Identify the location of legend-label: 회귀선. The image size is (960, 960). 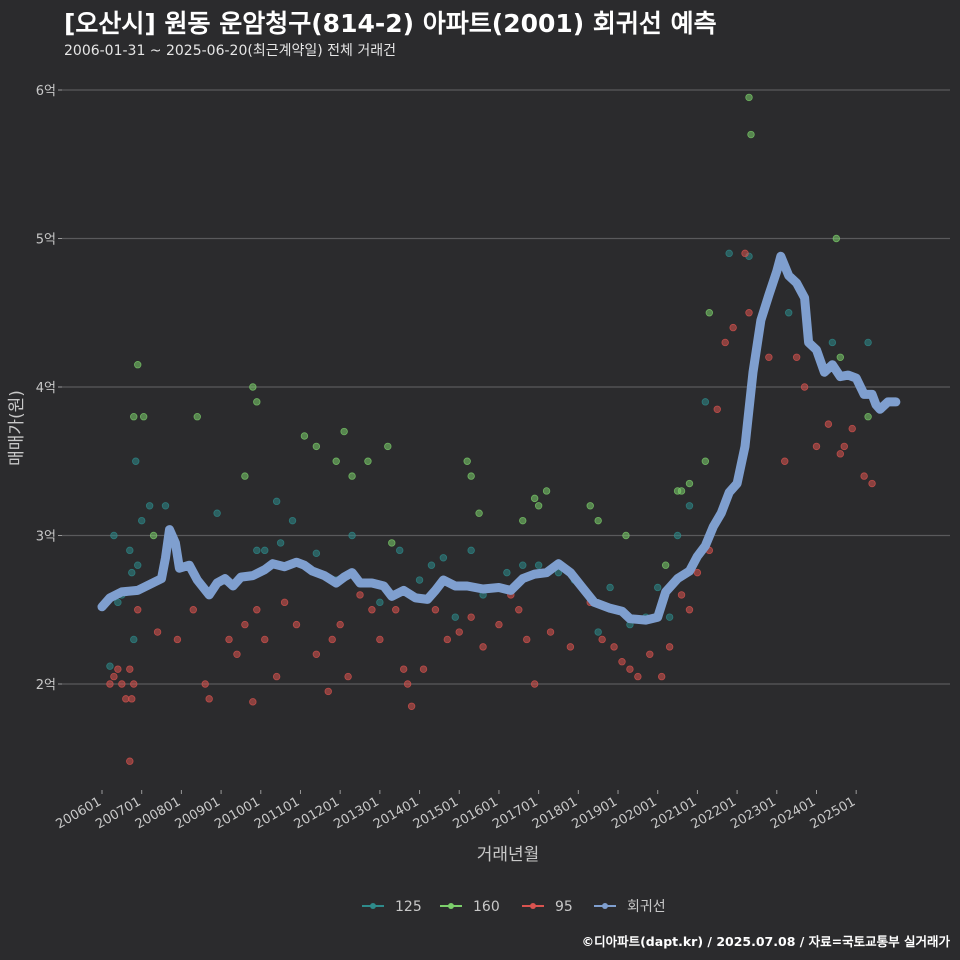
(646, 907).